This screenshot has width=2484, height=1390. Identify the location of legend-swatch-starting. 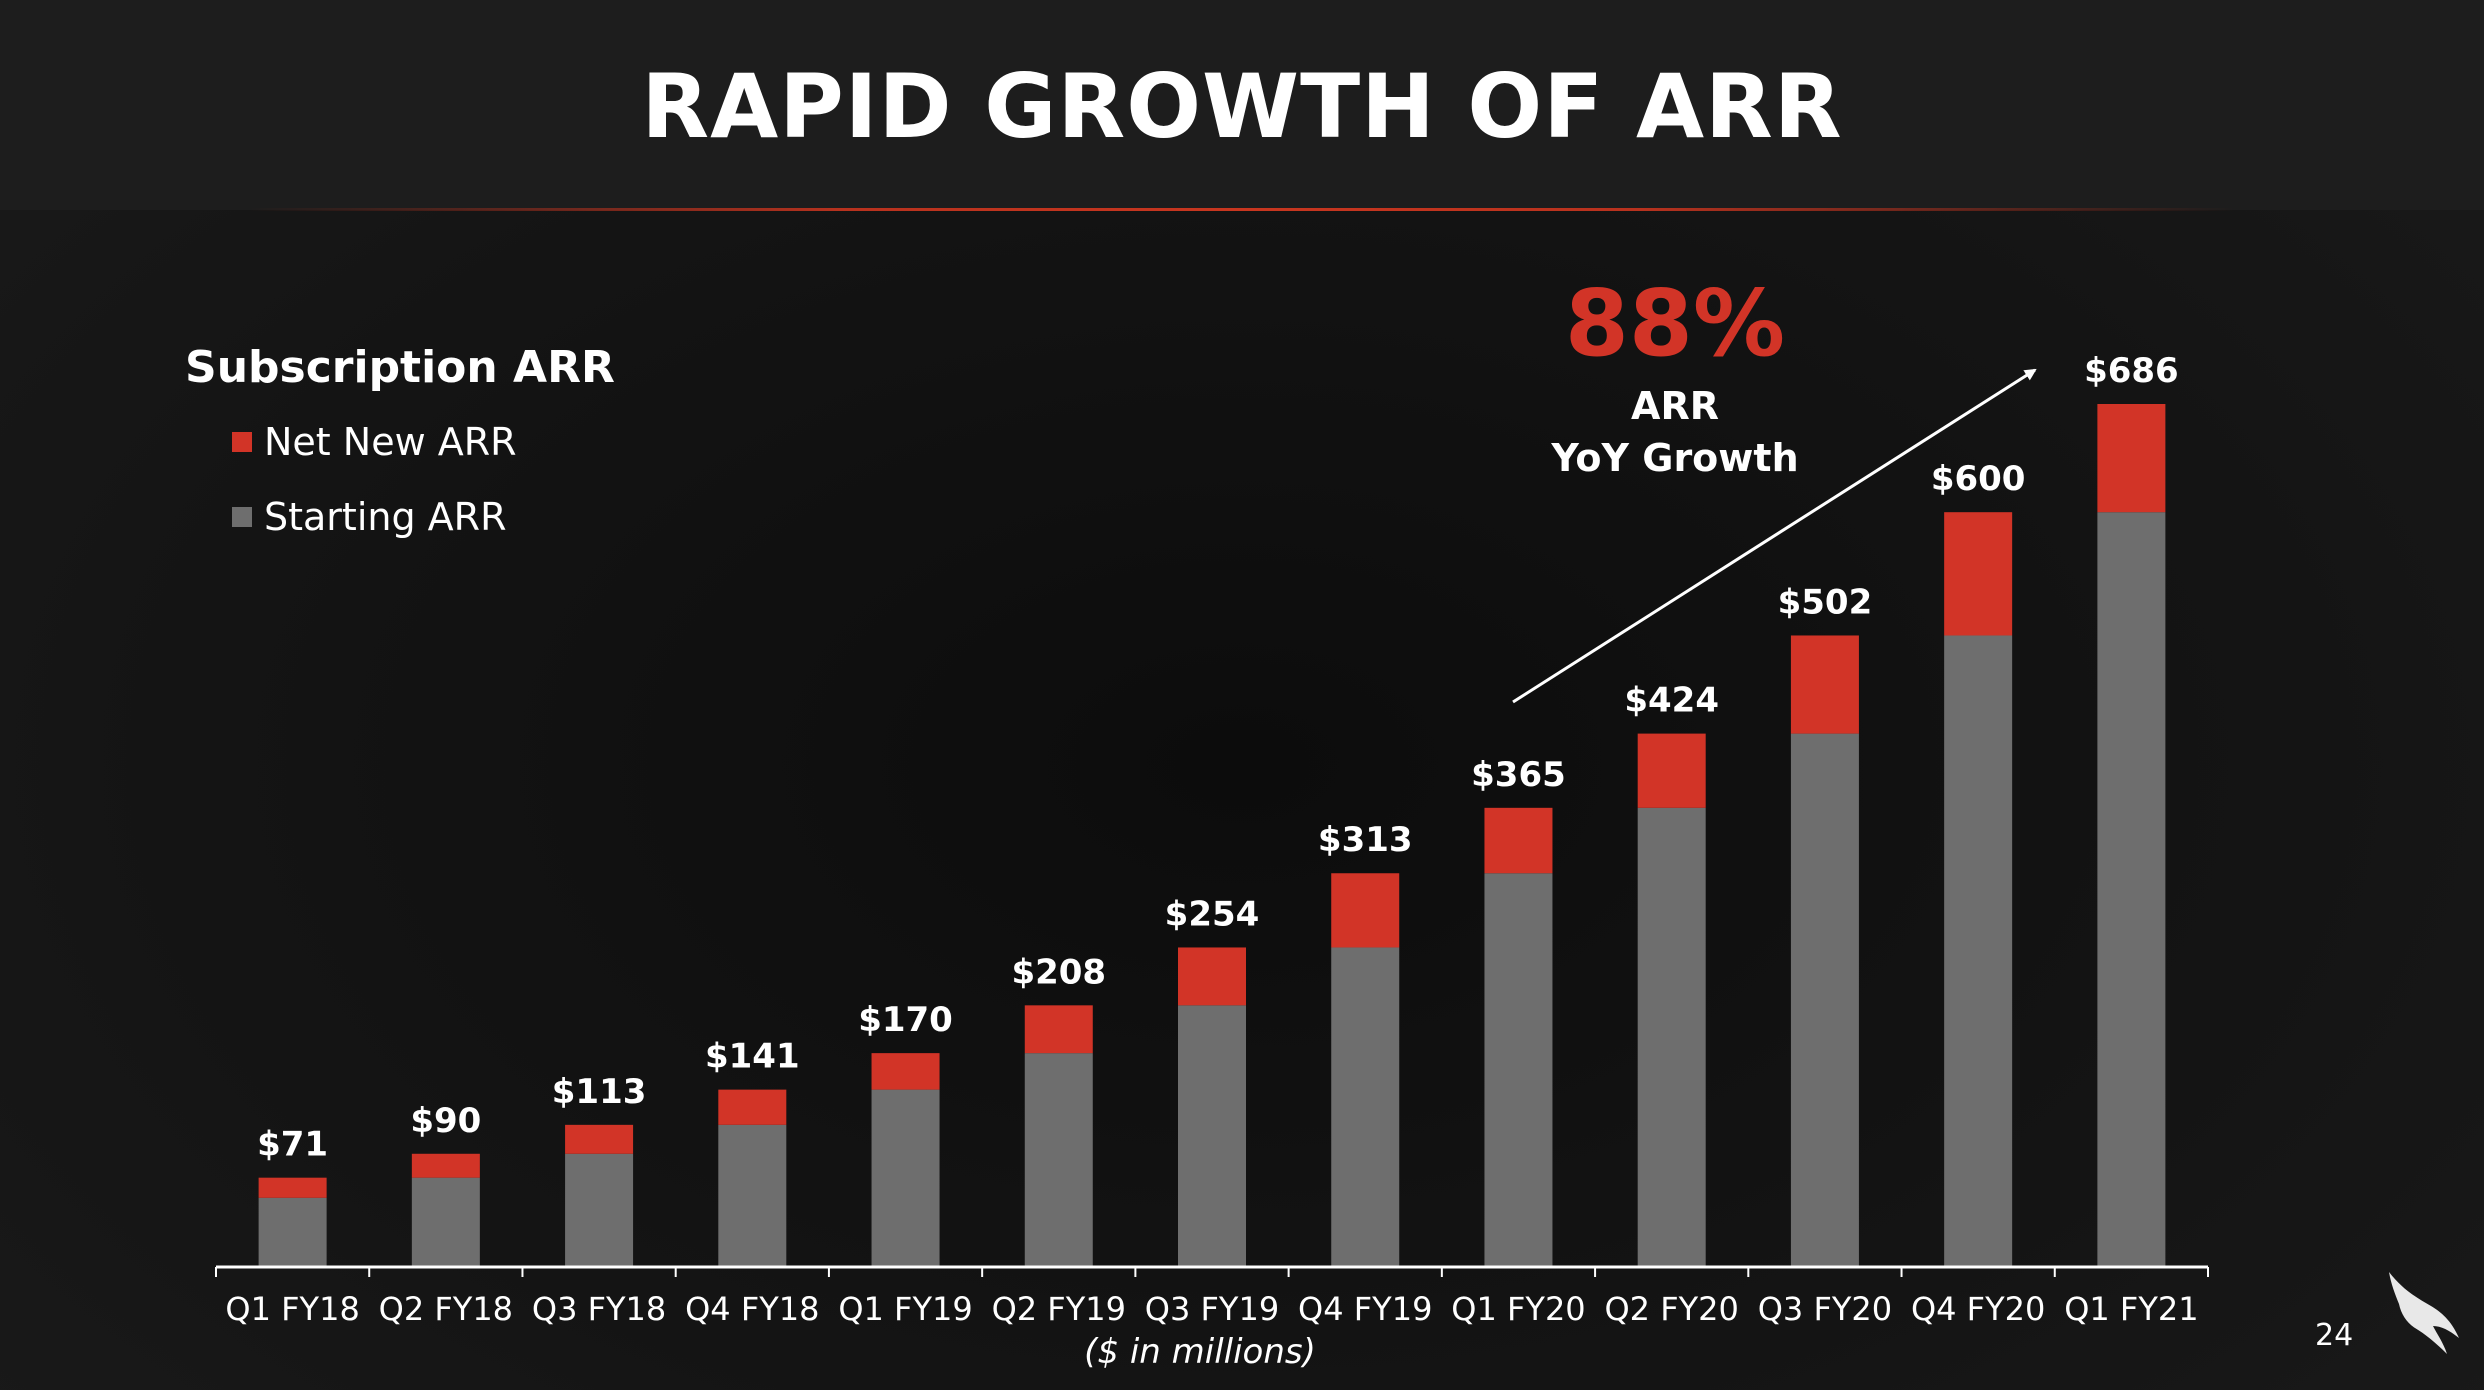
(242, 517).